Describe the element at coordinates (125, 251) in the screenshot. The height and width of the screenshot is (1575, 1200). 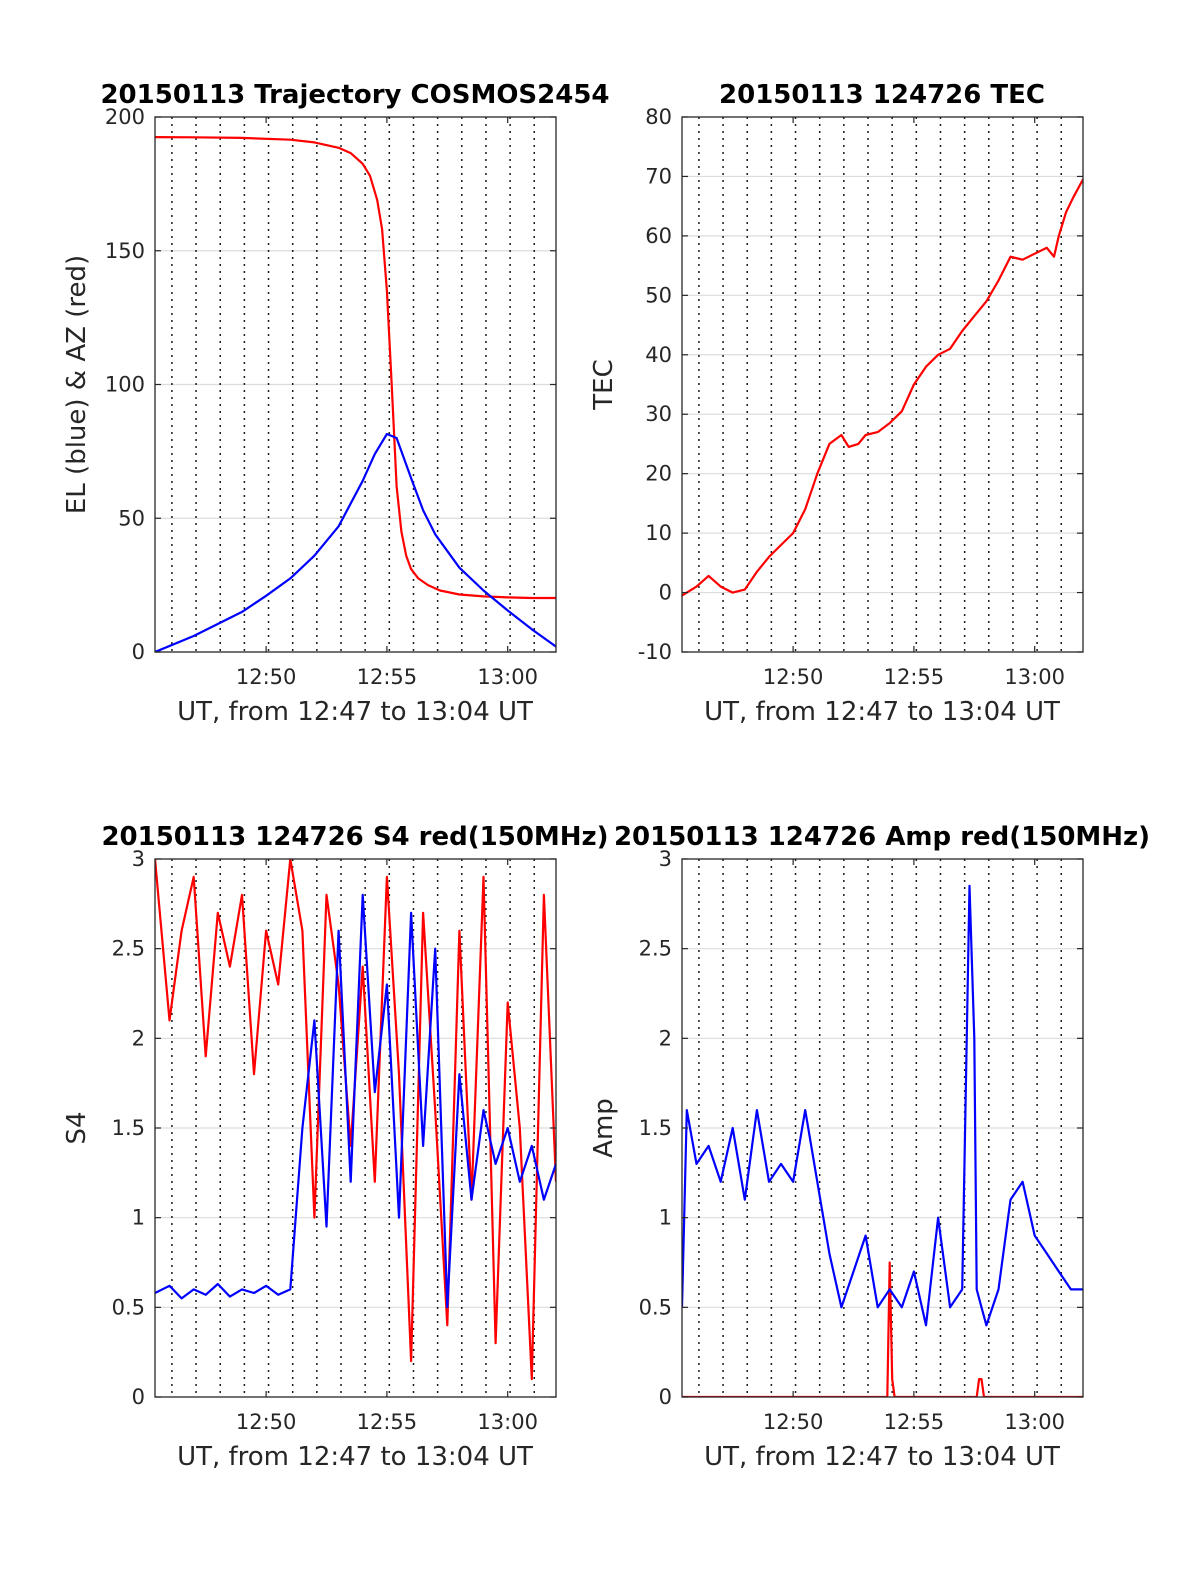
I see `y-tick-label: 150` at that location.